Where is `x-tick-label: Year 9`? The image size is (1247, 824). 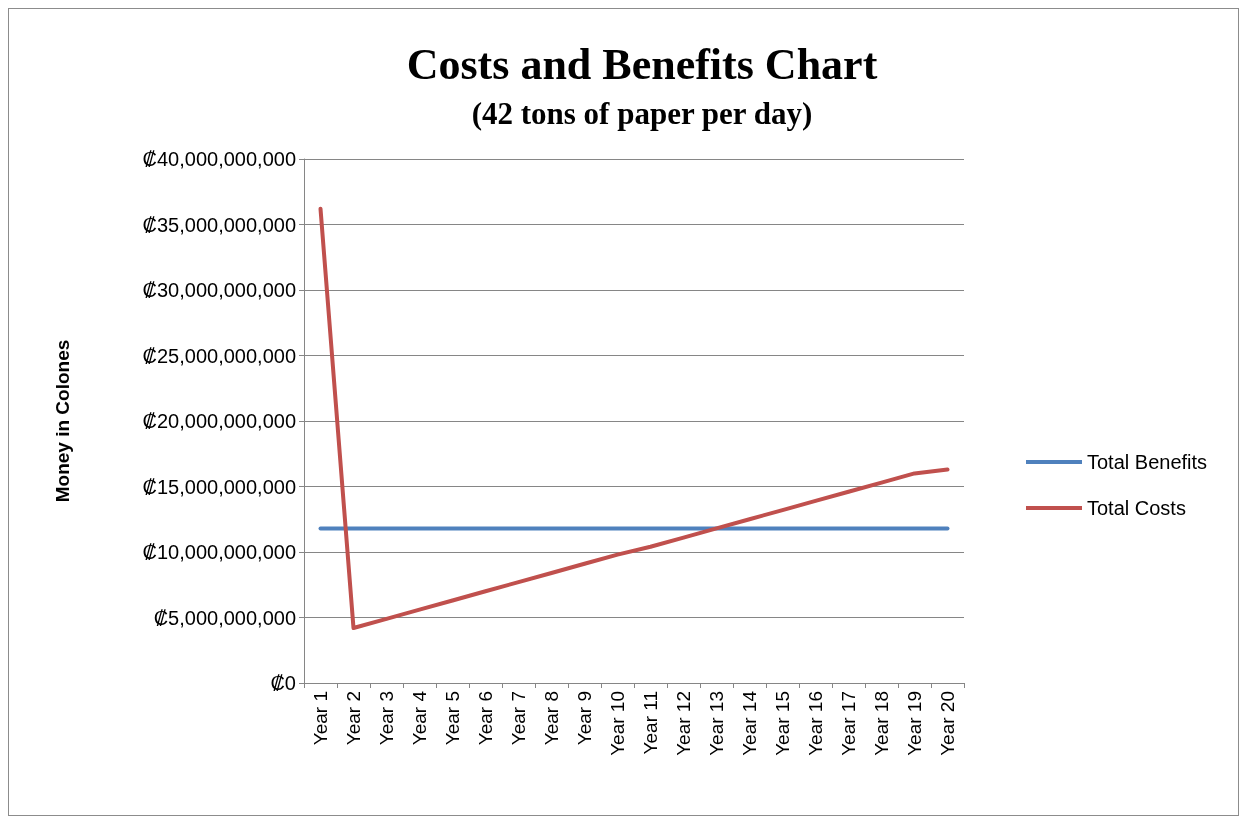
x-tick-label: Year 9 is located at coordinates (584, 718).